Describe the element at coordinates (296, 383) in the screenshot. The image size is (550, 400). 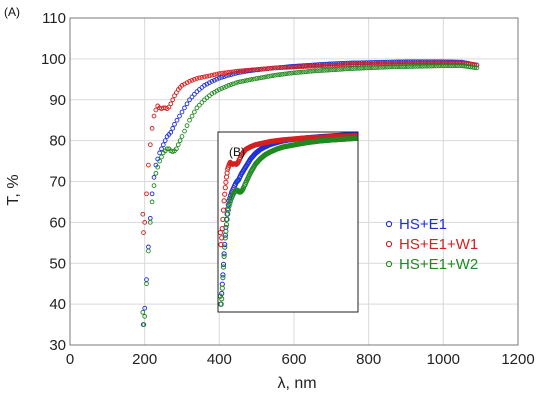
I see `x-axis-label: λ, nm` at that location.